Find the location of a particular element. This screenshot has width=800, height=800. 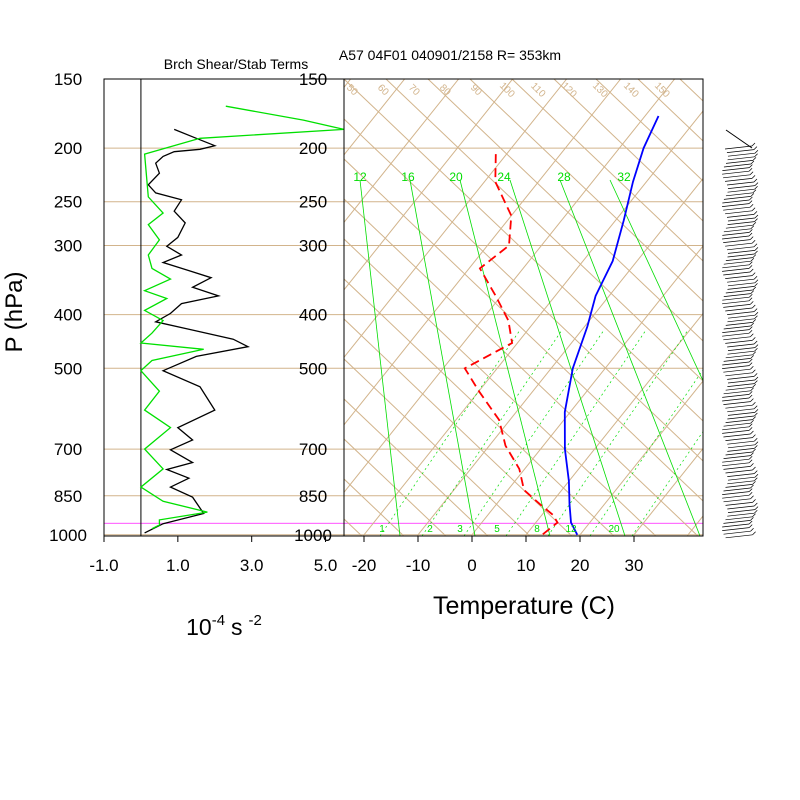

temperature-x-tick-label: 10 is located at coordinates (526, 565).